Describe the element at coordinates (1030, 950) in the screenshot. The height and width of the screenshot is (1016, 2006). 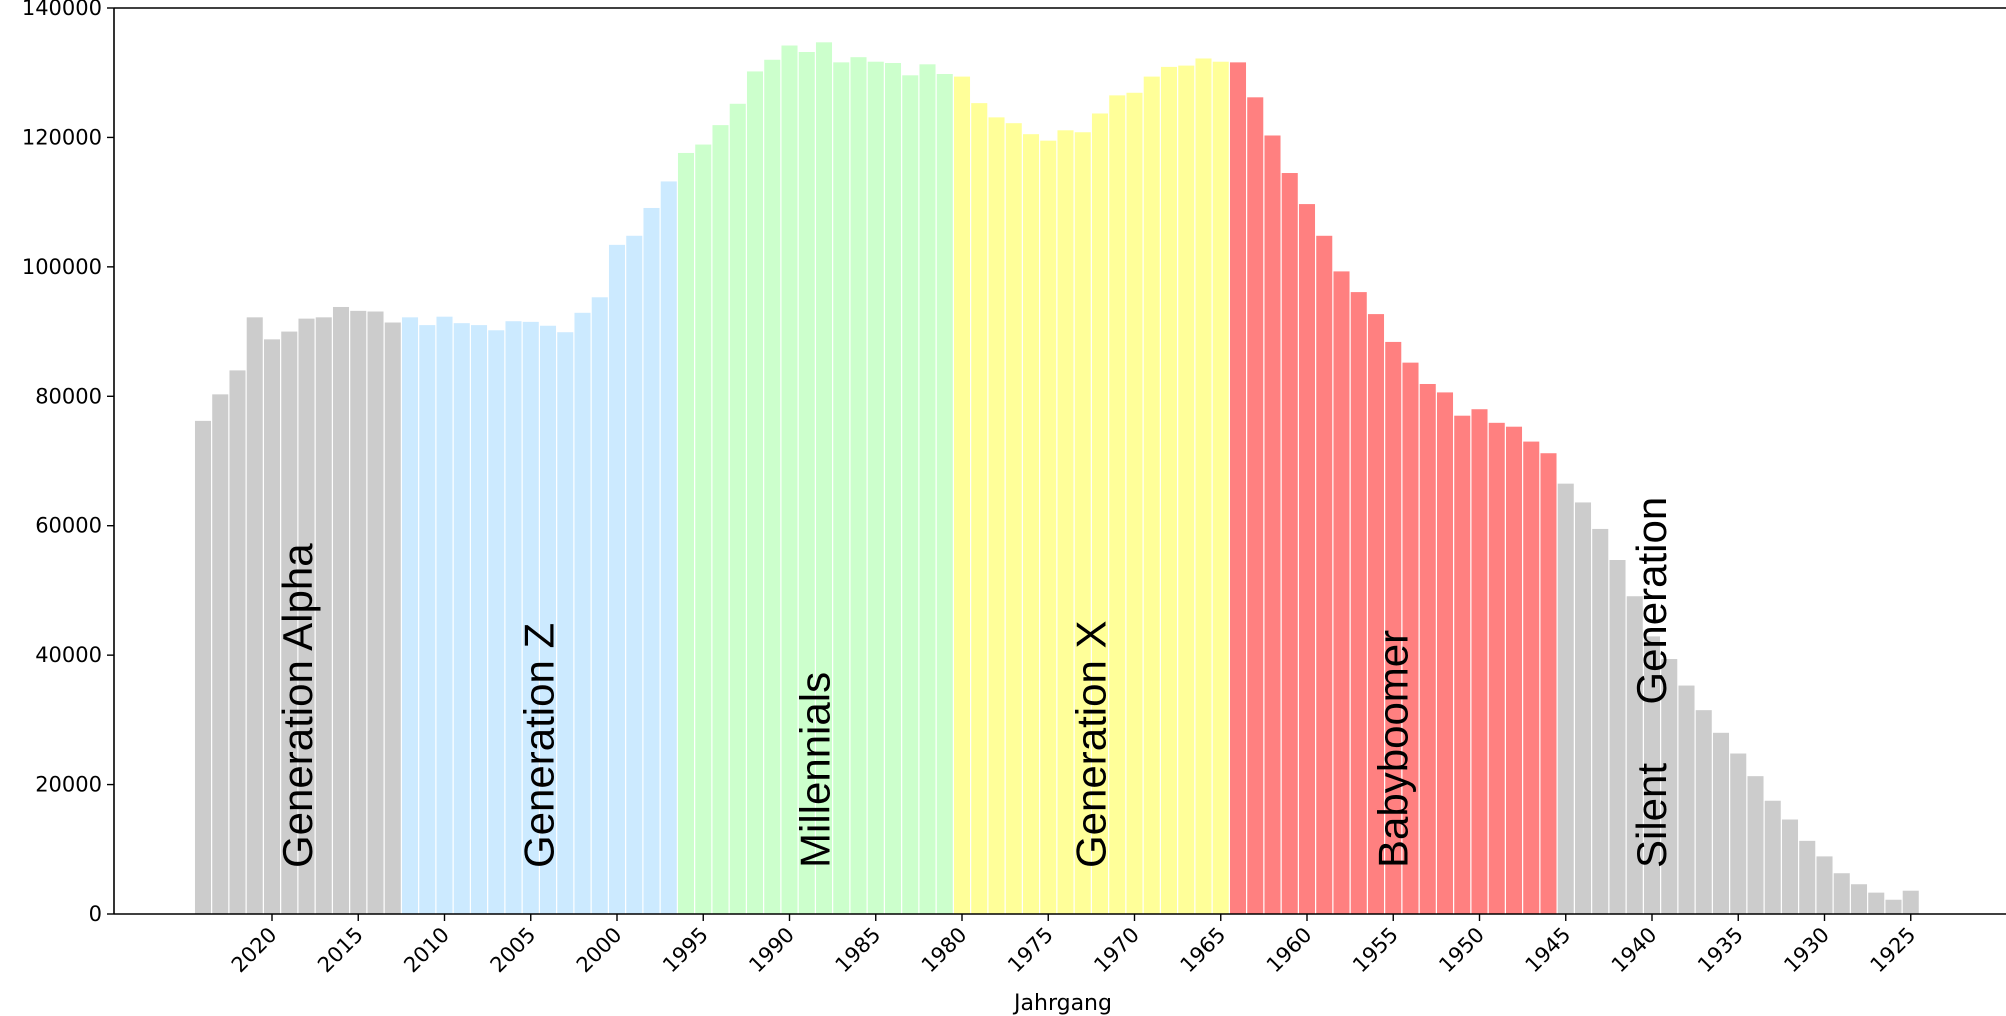
I see `x-tick-label: 1975` at that location.